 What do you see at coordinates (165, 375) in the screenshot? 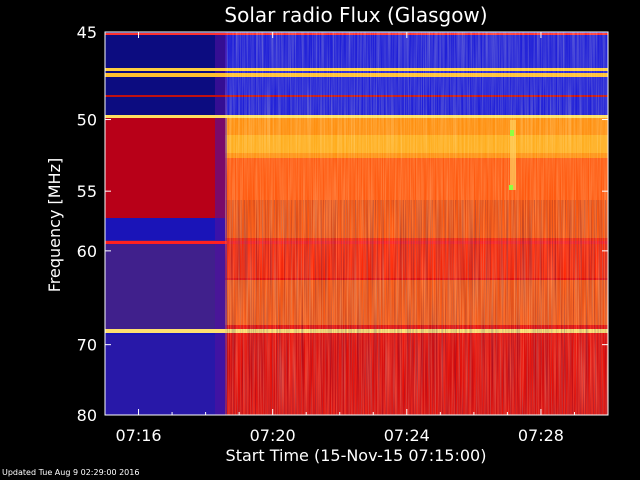
I see `pre-onset-band-bottom` at bounding box center [165, 375].